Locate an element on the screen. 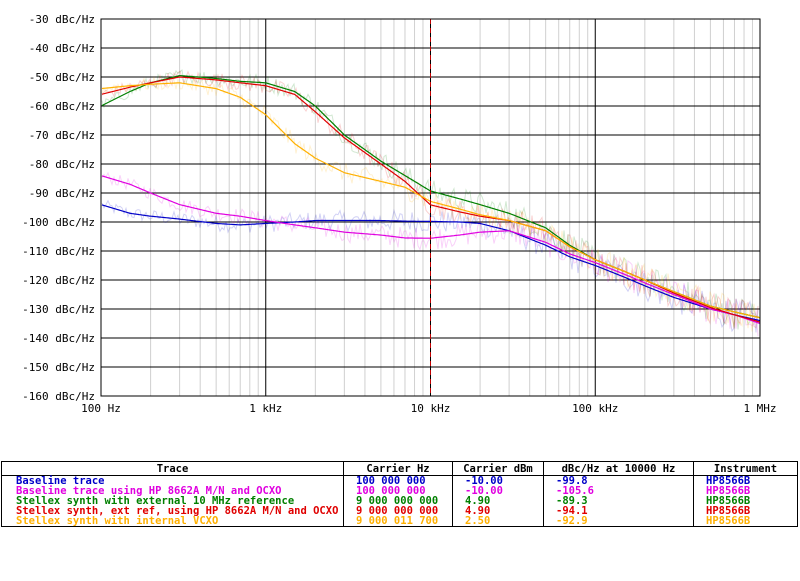 This screenshot has width=800, height=581. legend-carrier-hz: 9 000 011 700 is located at coordinates (398, 521).